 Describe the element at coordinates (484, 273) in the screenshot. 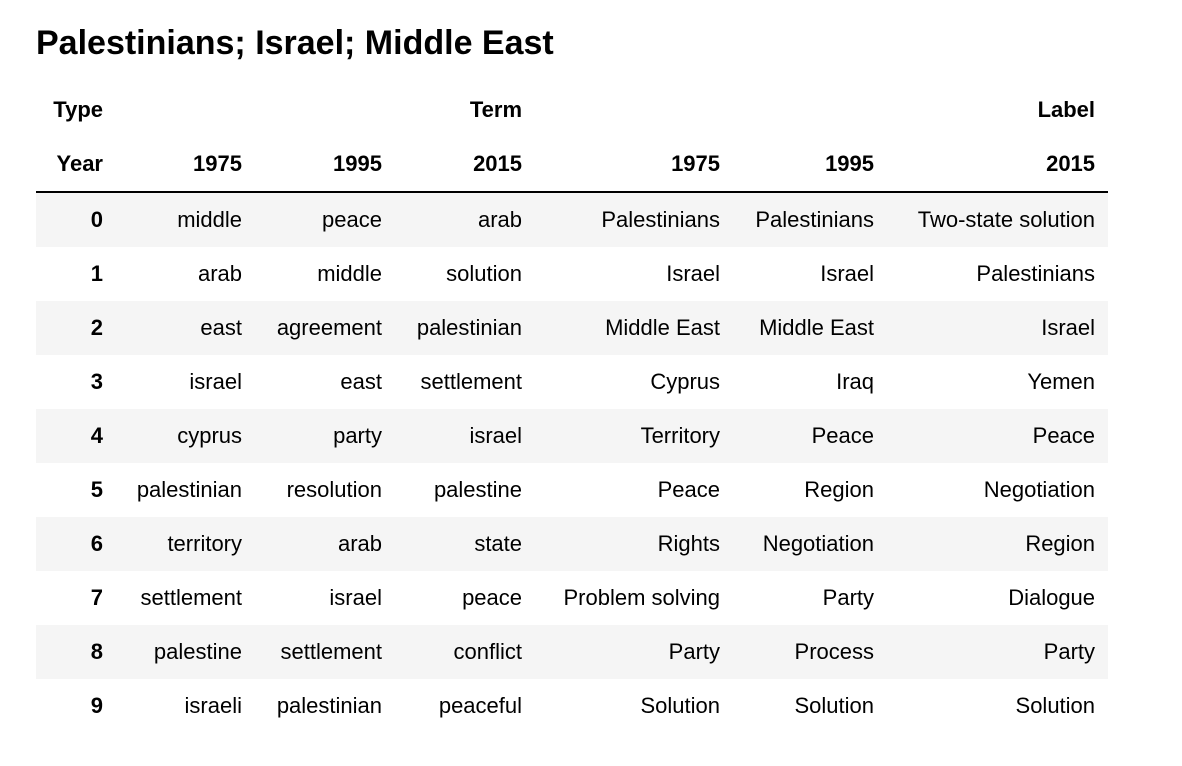

I see `table-cell: solution` at that location.